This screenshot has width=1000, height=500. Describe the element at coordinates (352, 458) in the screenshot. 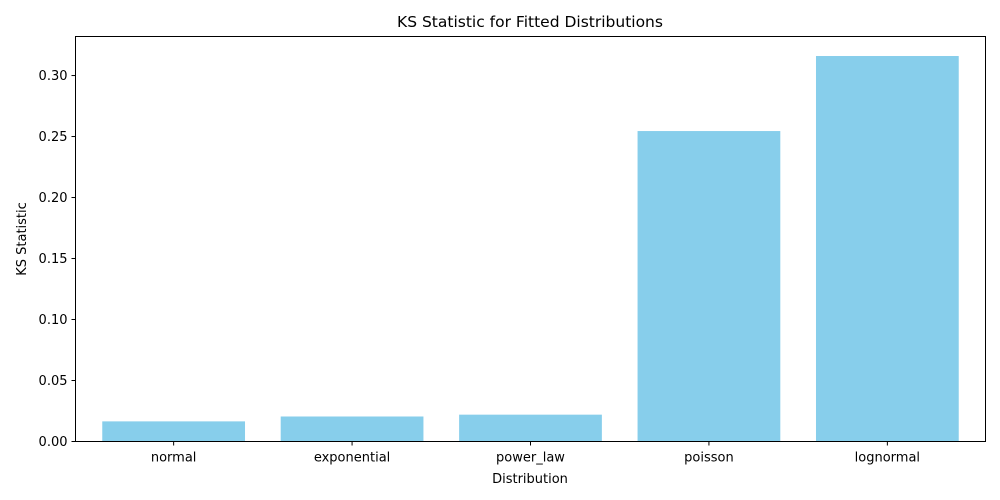

I see `x-tick-label: exponential` at that location.